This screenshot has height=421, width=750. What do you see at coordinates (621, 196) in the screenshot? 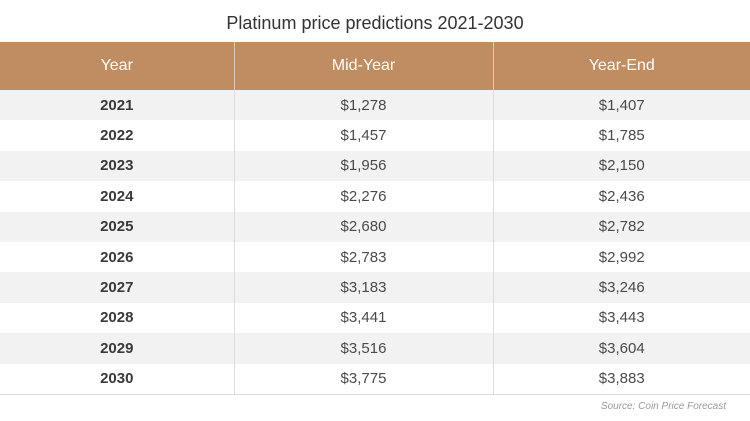
I see `year-end-cell: $2,436` at bounding box center [621, 196].